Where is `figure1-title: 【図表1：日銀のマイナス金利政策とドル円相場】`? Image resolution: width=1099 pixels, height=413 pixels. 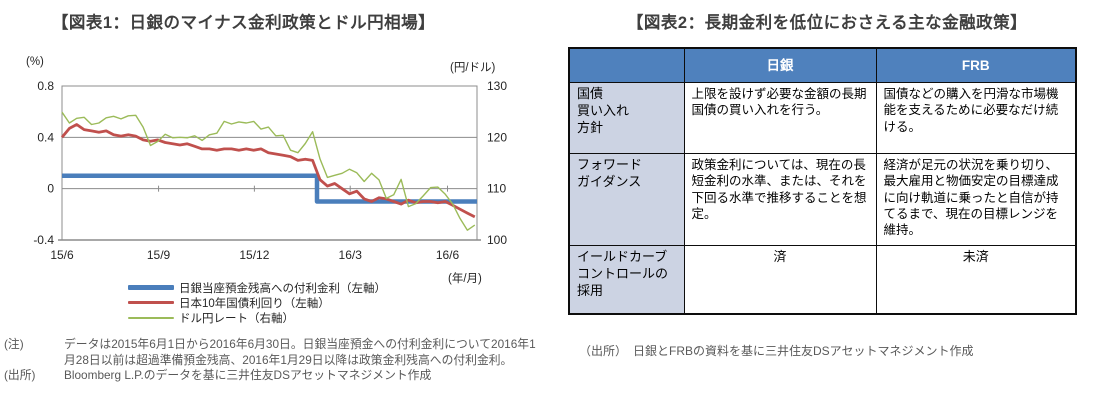
figure1-title: 【図表1：日銀のマイナス金利政策とドル円相場】 is located at coordinates (243, 23).